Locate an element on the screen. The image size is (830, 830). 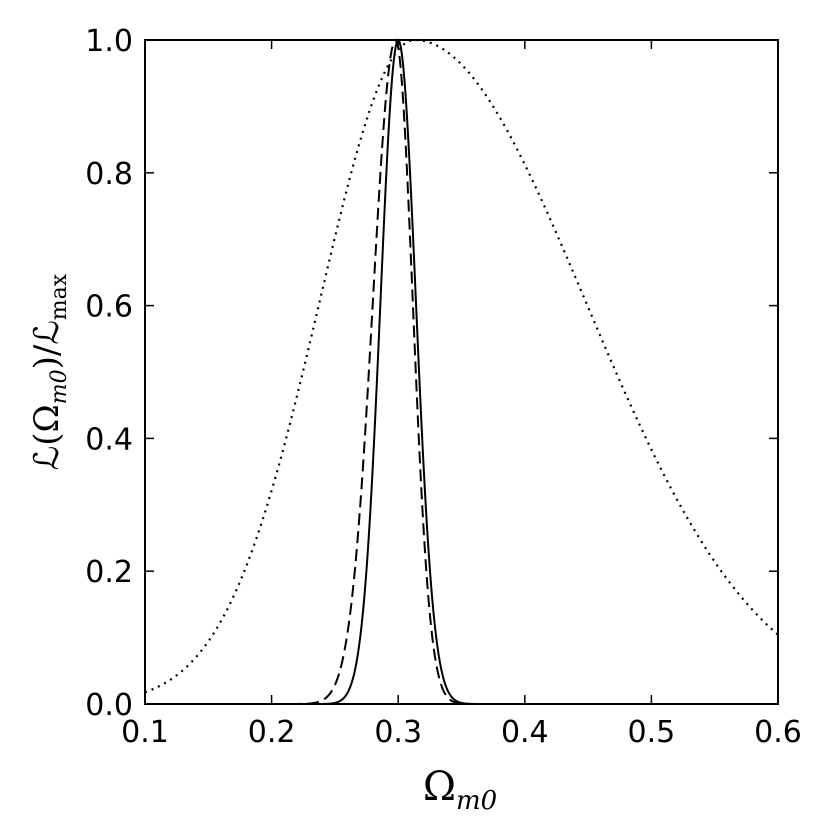
y-tick-label: 1.0 is located at coordinates (109, 41).